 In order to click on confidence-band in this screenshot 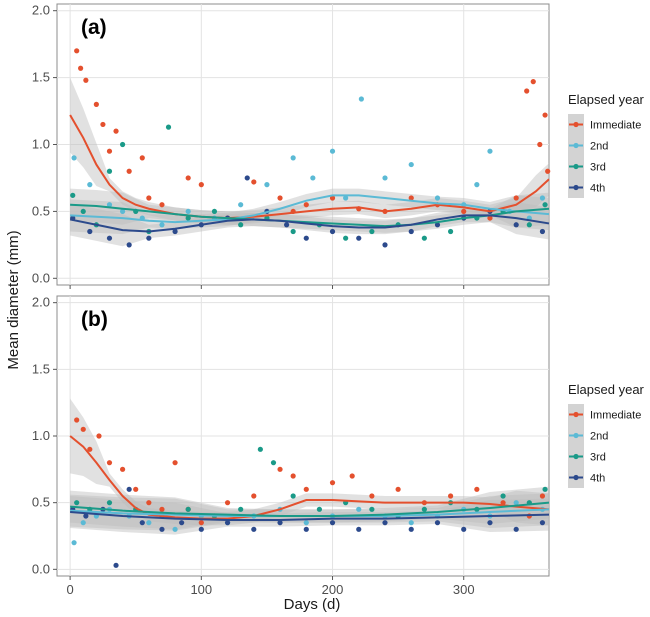, I will do `click(310, 211)`.